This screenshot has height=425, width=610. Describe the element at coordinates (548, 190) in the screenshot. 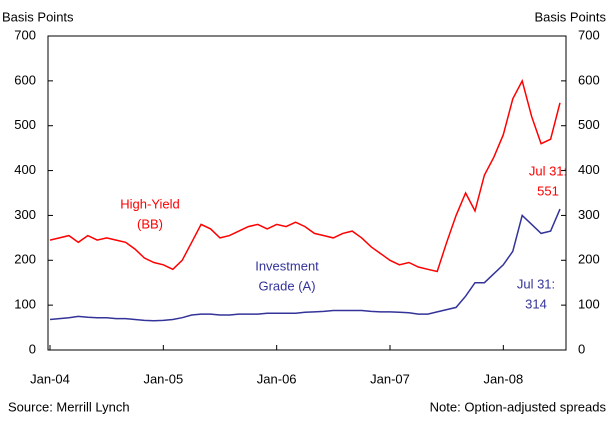

I see `end-label: 551` at that location.